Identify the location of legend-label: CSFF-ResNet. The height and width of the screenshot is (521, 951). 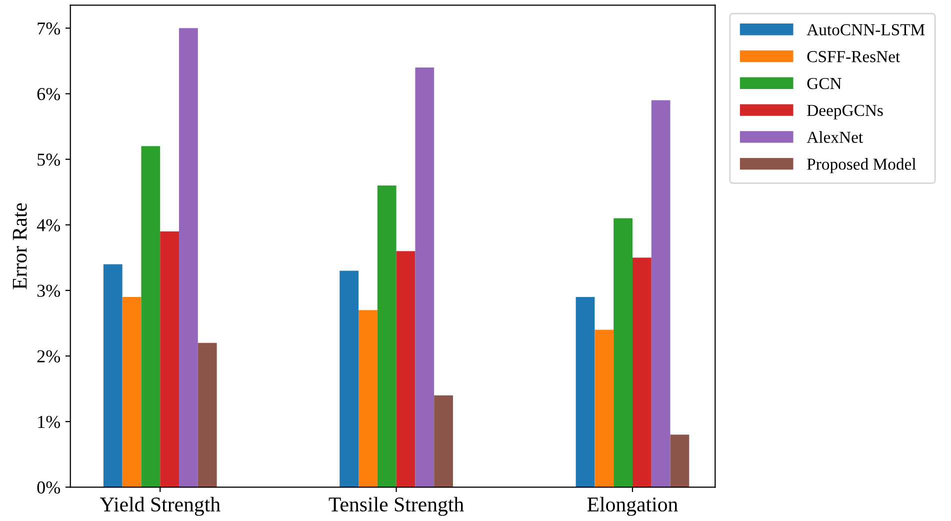
(853, 56).